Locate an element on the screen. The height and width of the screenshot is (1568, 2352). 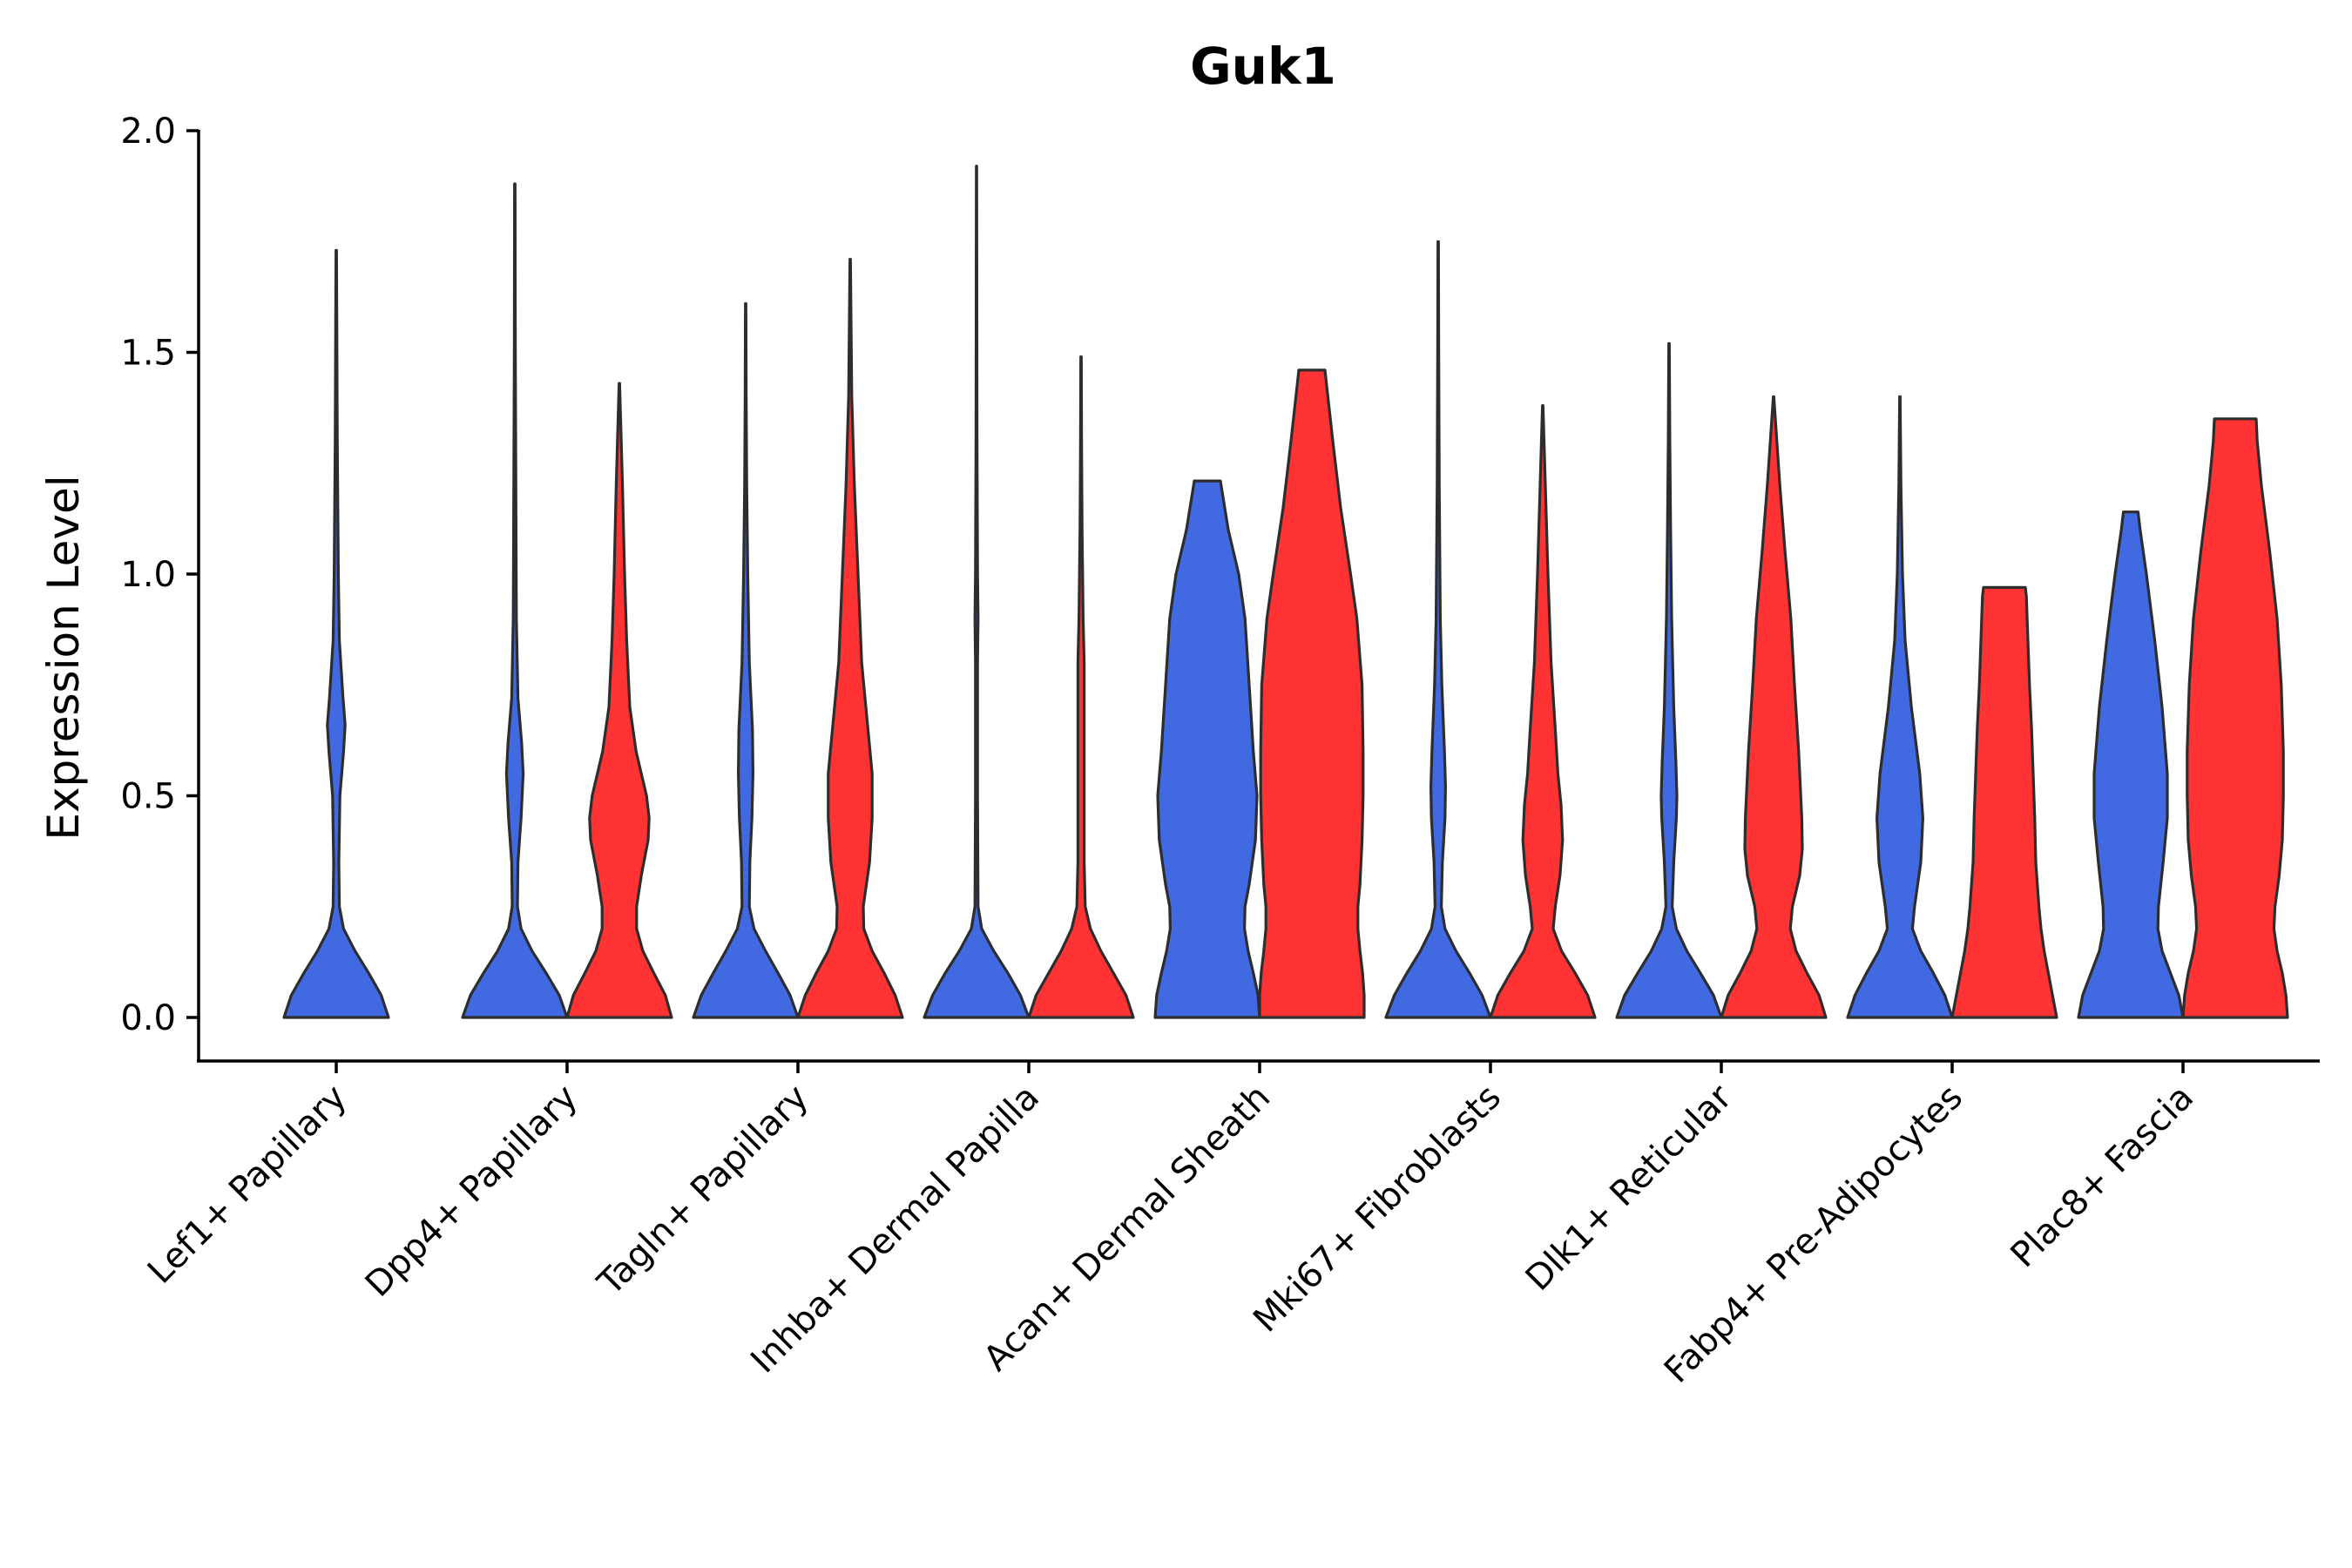
violin-acan-dermal-sheath-red is located at coordinates (1312, 693).